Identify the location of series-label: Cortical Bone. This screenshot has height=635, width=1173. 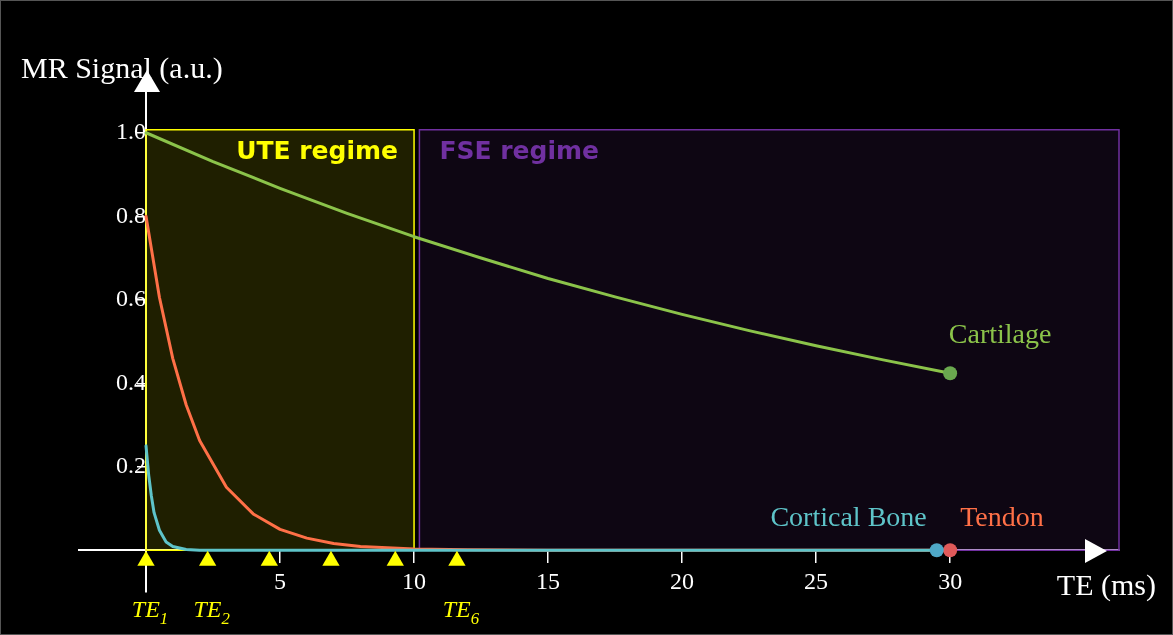
(848, 517).